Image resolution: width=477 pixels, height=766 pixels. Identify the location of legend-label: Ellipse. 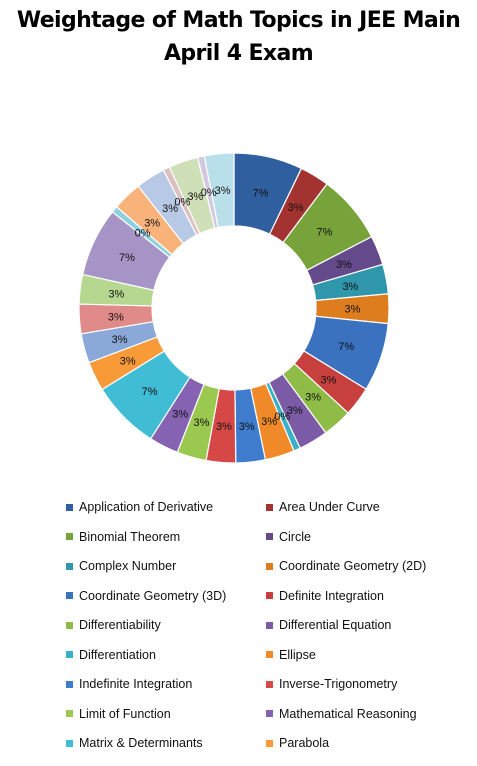
(297, 654).